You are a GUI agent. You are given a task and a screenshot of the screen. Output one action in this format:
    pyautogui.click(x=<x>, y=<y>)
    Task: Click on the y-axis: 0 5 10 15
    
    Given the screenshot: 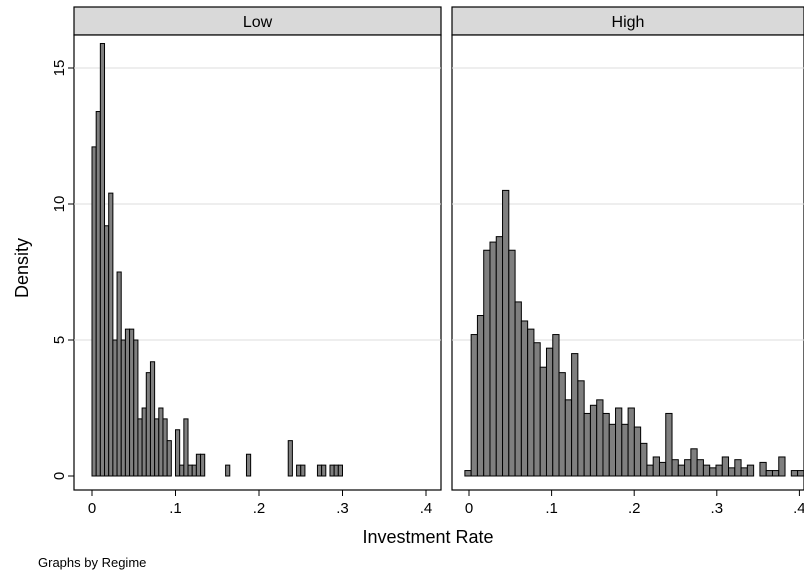 What is the action you would take?
    pyautogui.click(x=62, y=270)
    